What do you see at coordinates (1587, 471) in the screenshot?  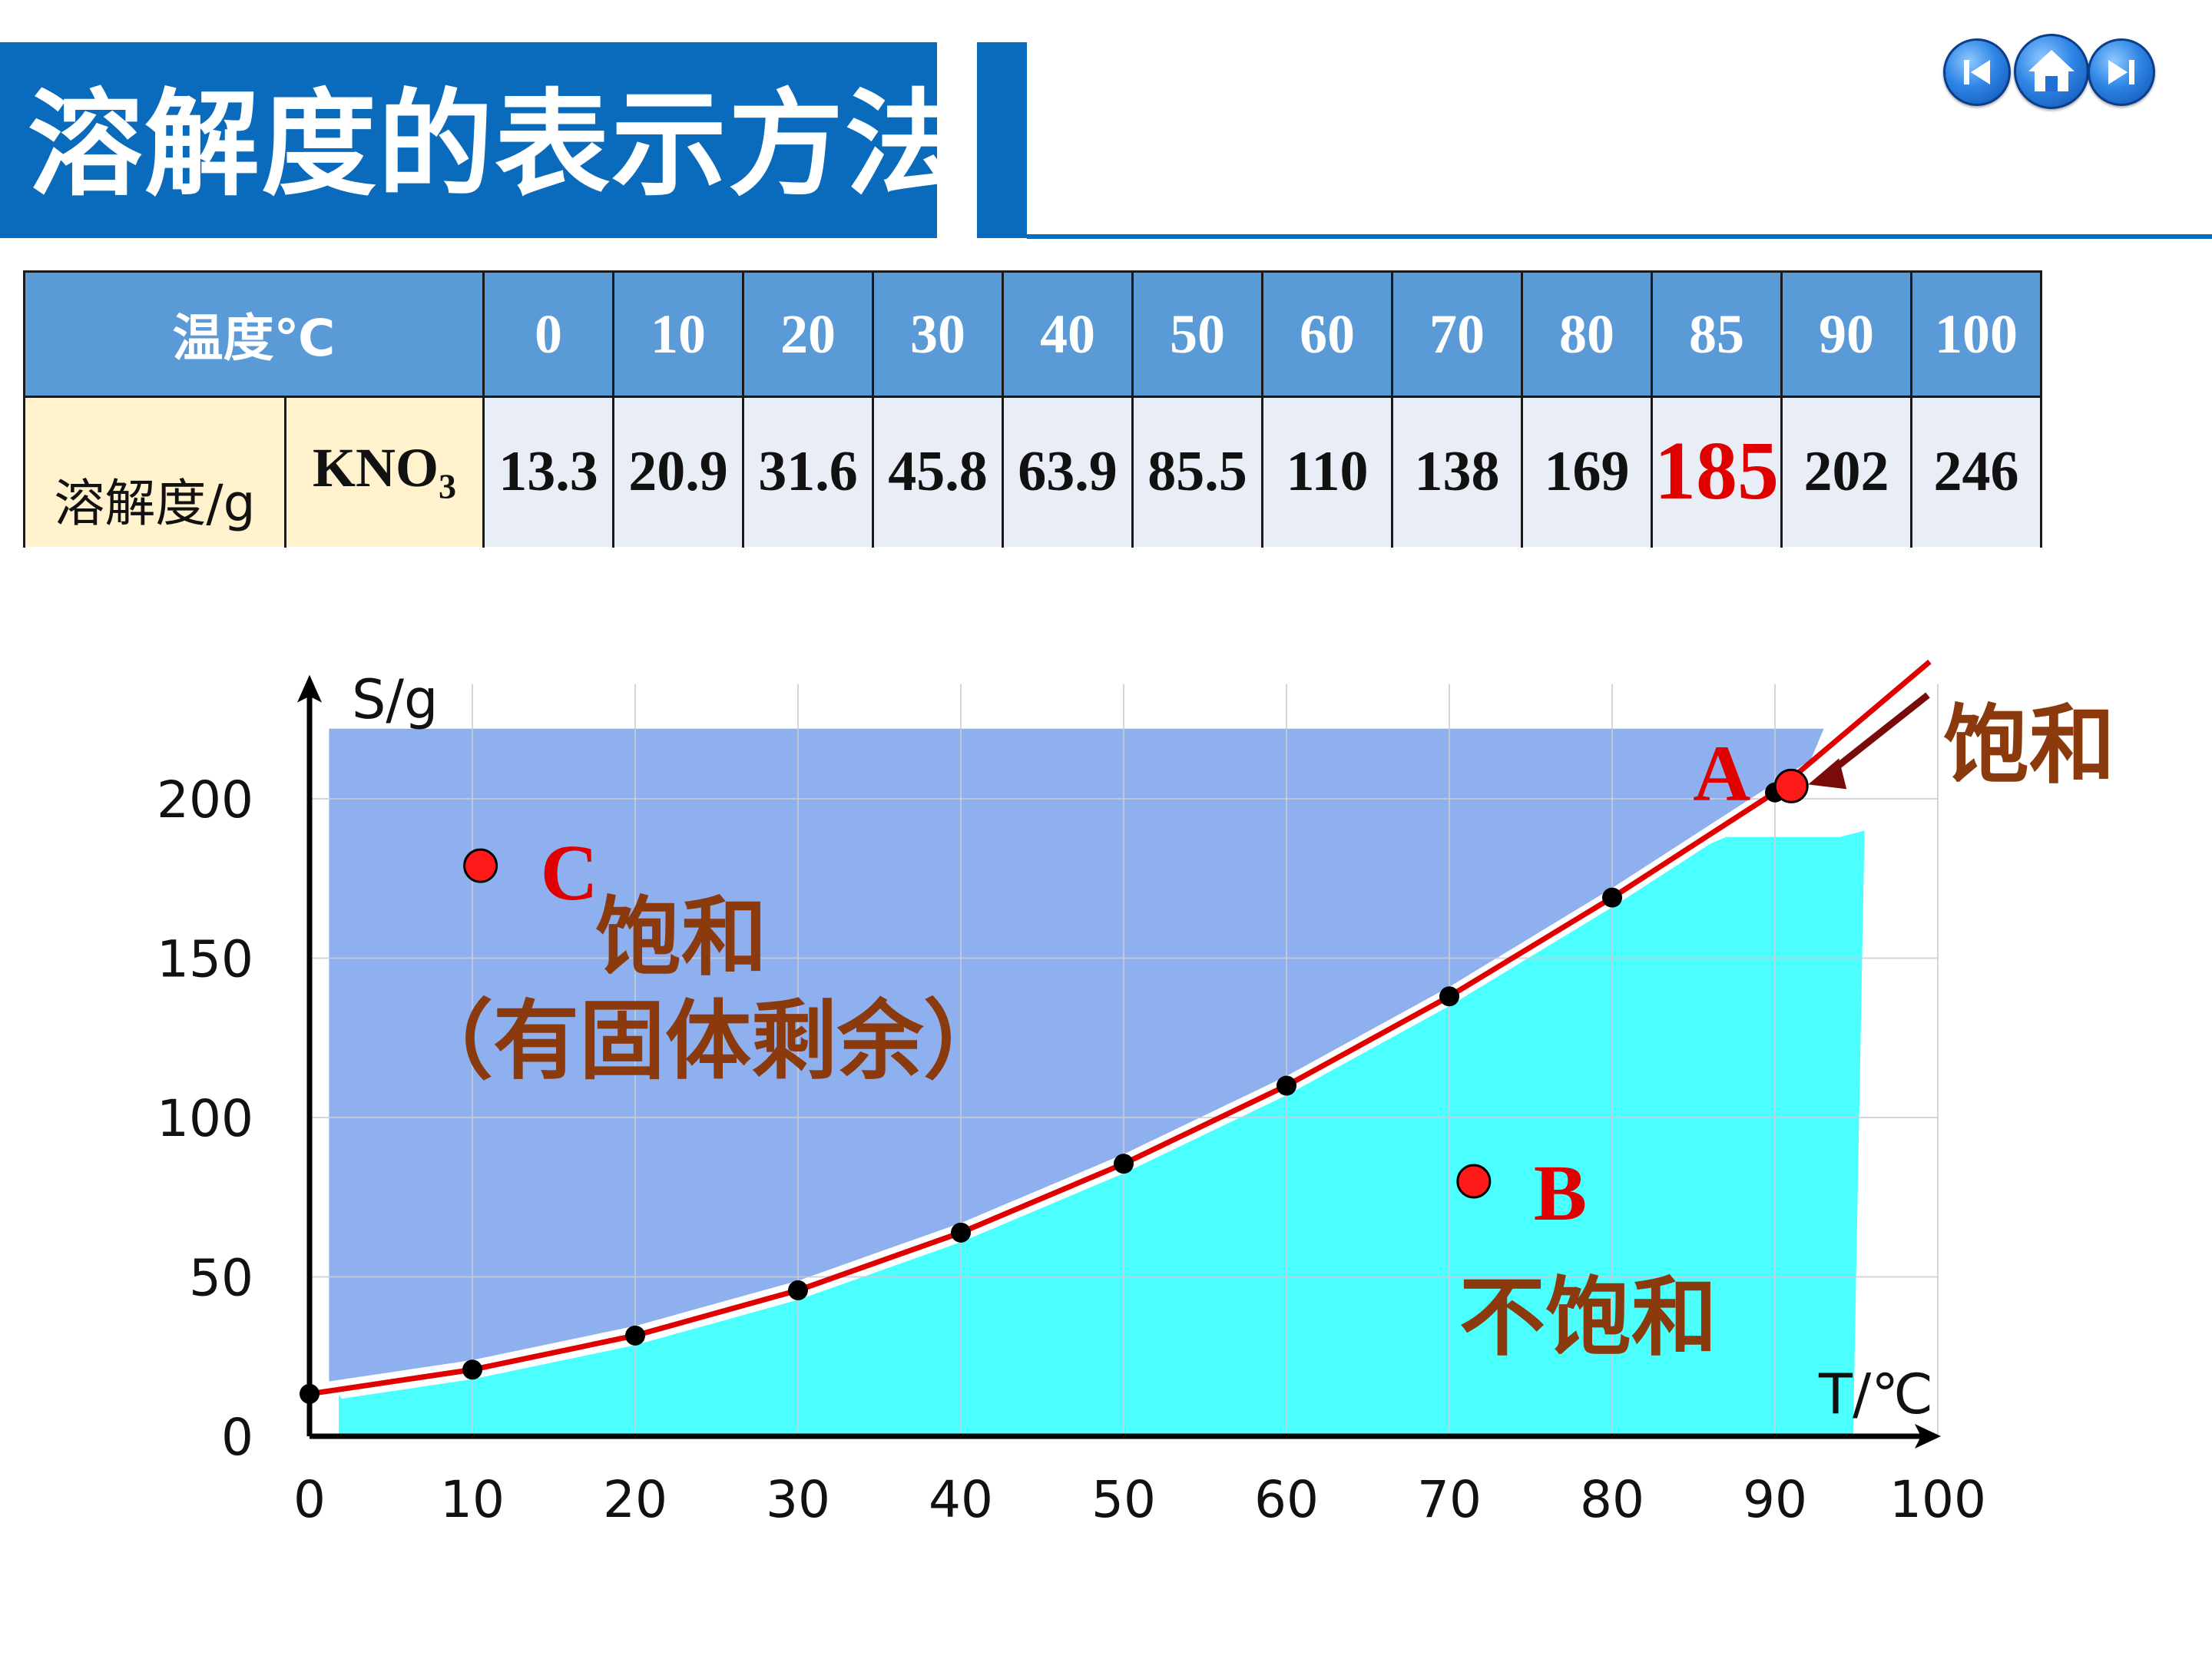 I see `value-cell: 169` at bounding box center [1587, 471].